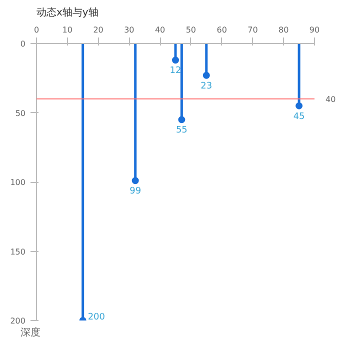 The height and width of the screenshot is (350, 350). What do you see at coordinates (129, 30) in the screenshot?
I see `x-tick-label: 30` at bounding box center [129, 30].